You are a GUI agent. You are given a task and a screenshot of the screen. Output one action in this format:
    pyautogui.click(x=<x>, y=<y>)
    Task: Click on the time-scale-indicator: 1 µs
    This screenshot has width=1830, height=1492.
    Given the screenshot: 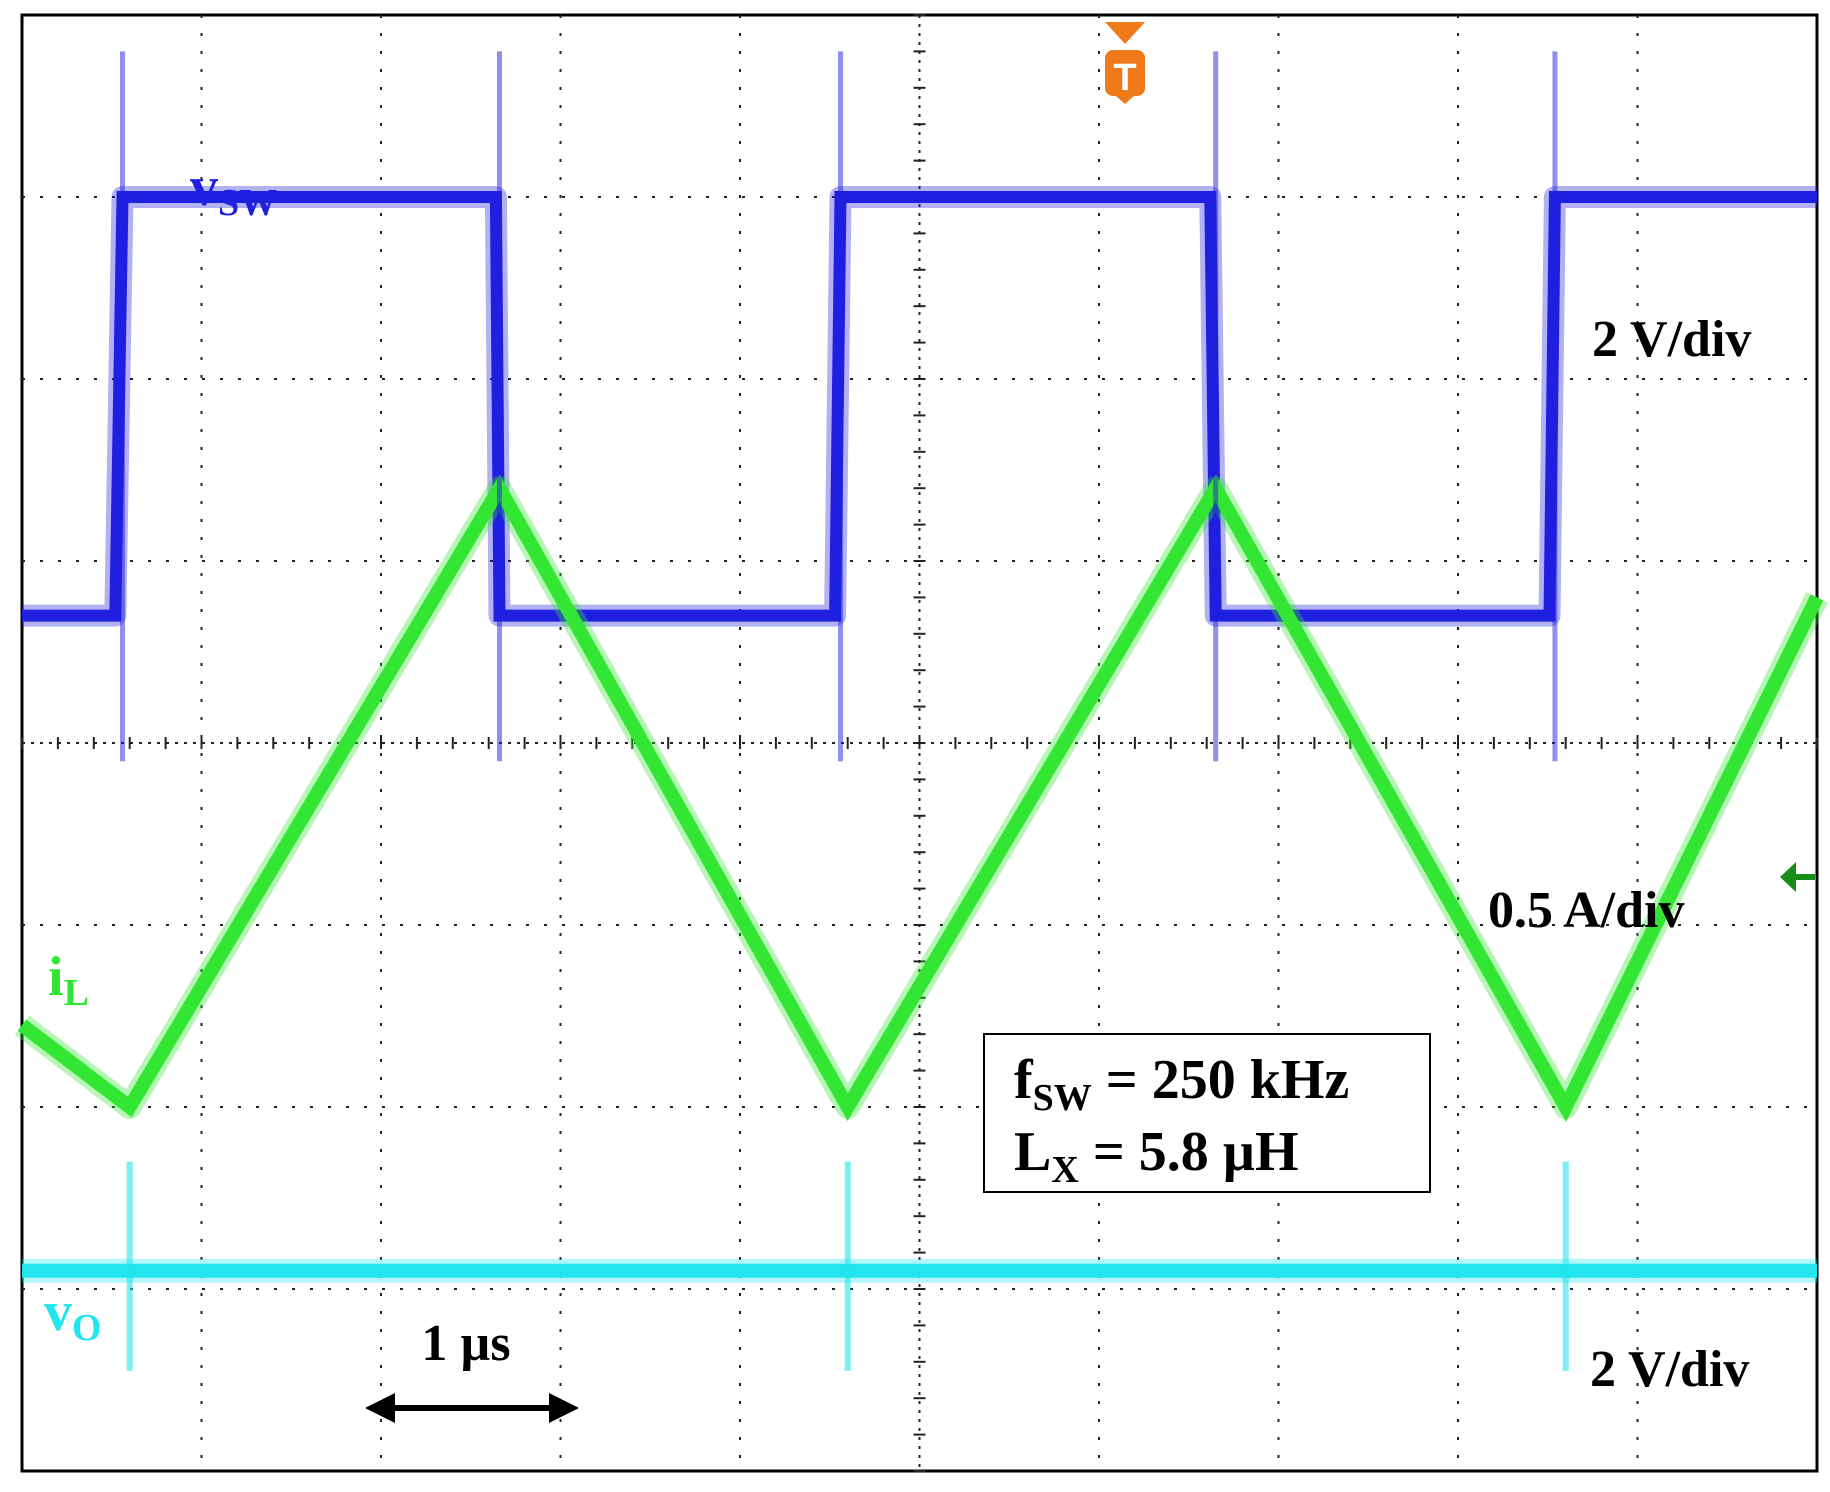 What is the action you would take?
    pyautogui.click(x=472, y=1369)
    